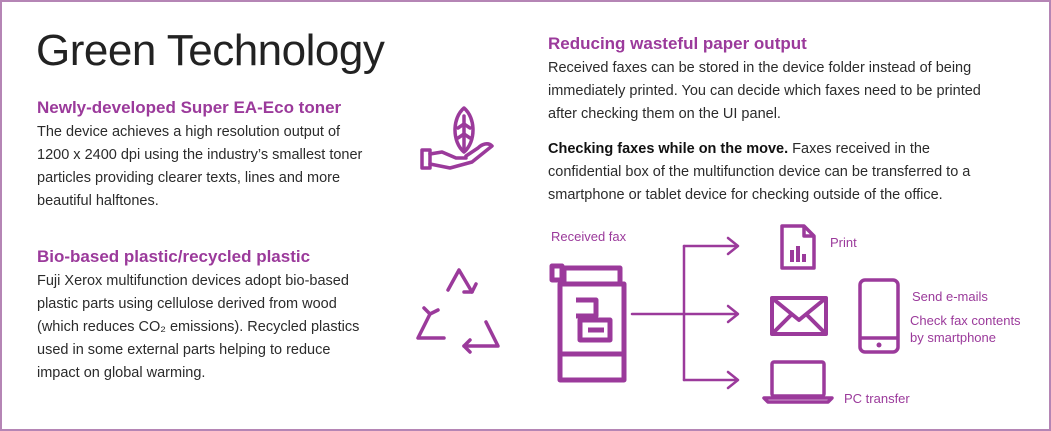 The image size is (1051, 431). What do you see at coordinates (859, 149) in the screenshot?
I see `mobile-line: Faxes received in the` at bounding box center [859, 149].